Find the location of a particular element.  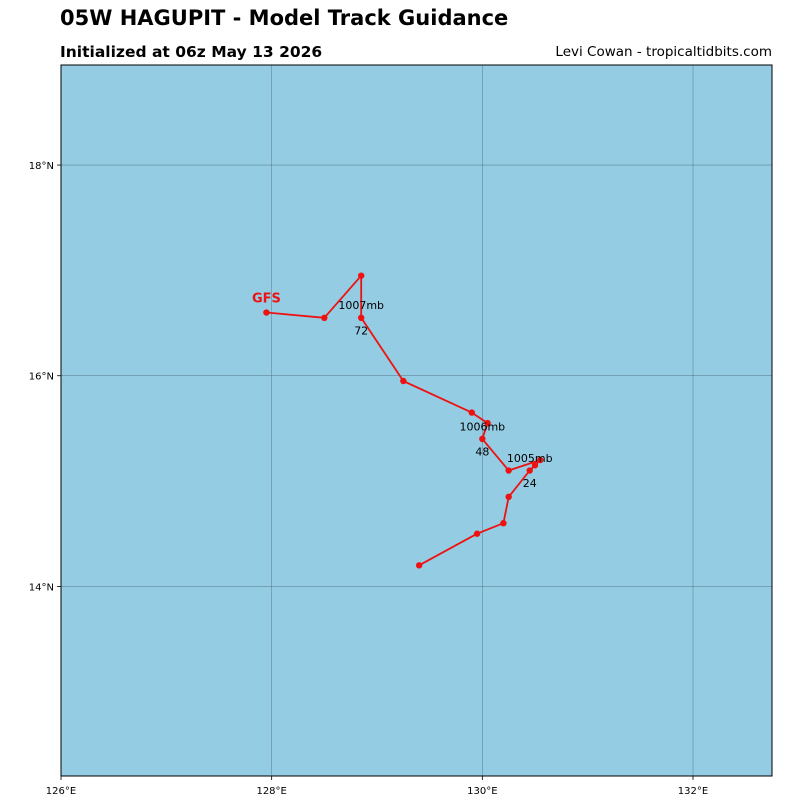

init-time-subtitle: Initialized at 06z May 13 2026 is located at coordinates (191, 52).